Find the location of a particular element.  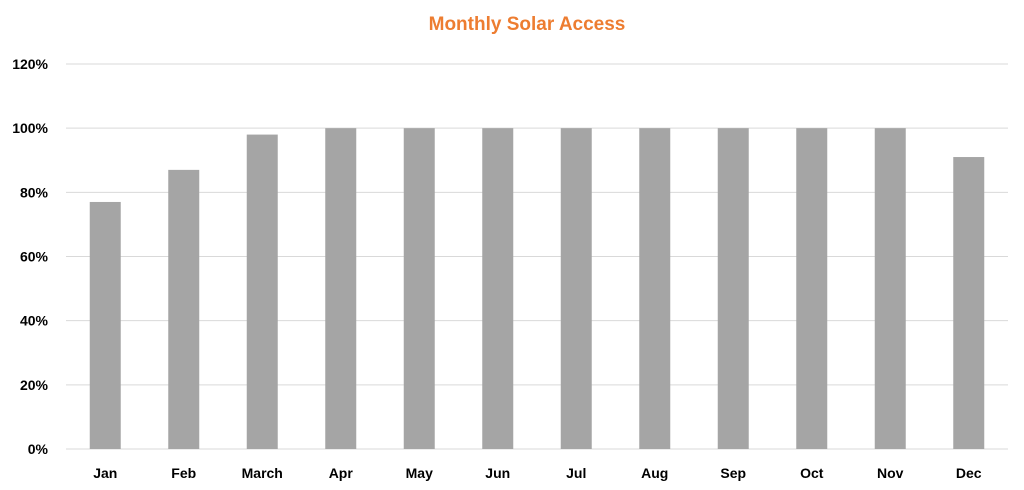

y-tick-label: 60% is located at coordinates (34, 257).